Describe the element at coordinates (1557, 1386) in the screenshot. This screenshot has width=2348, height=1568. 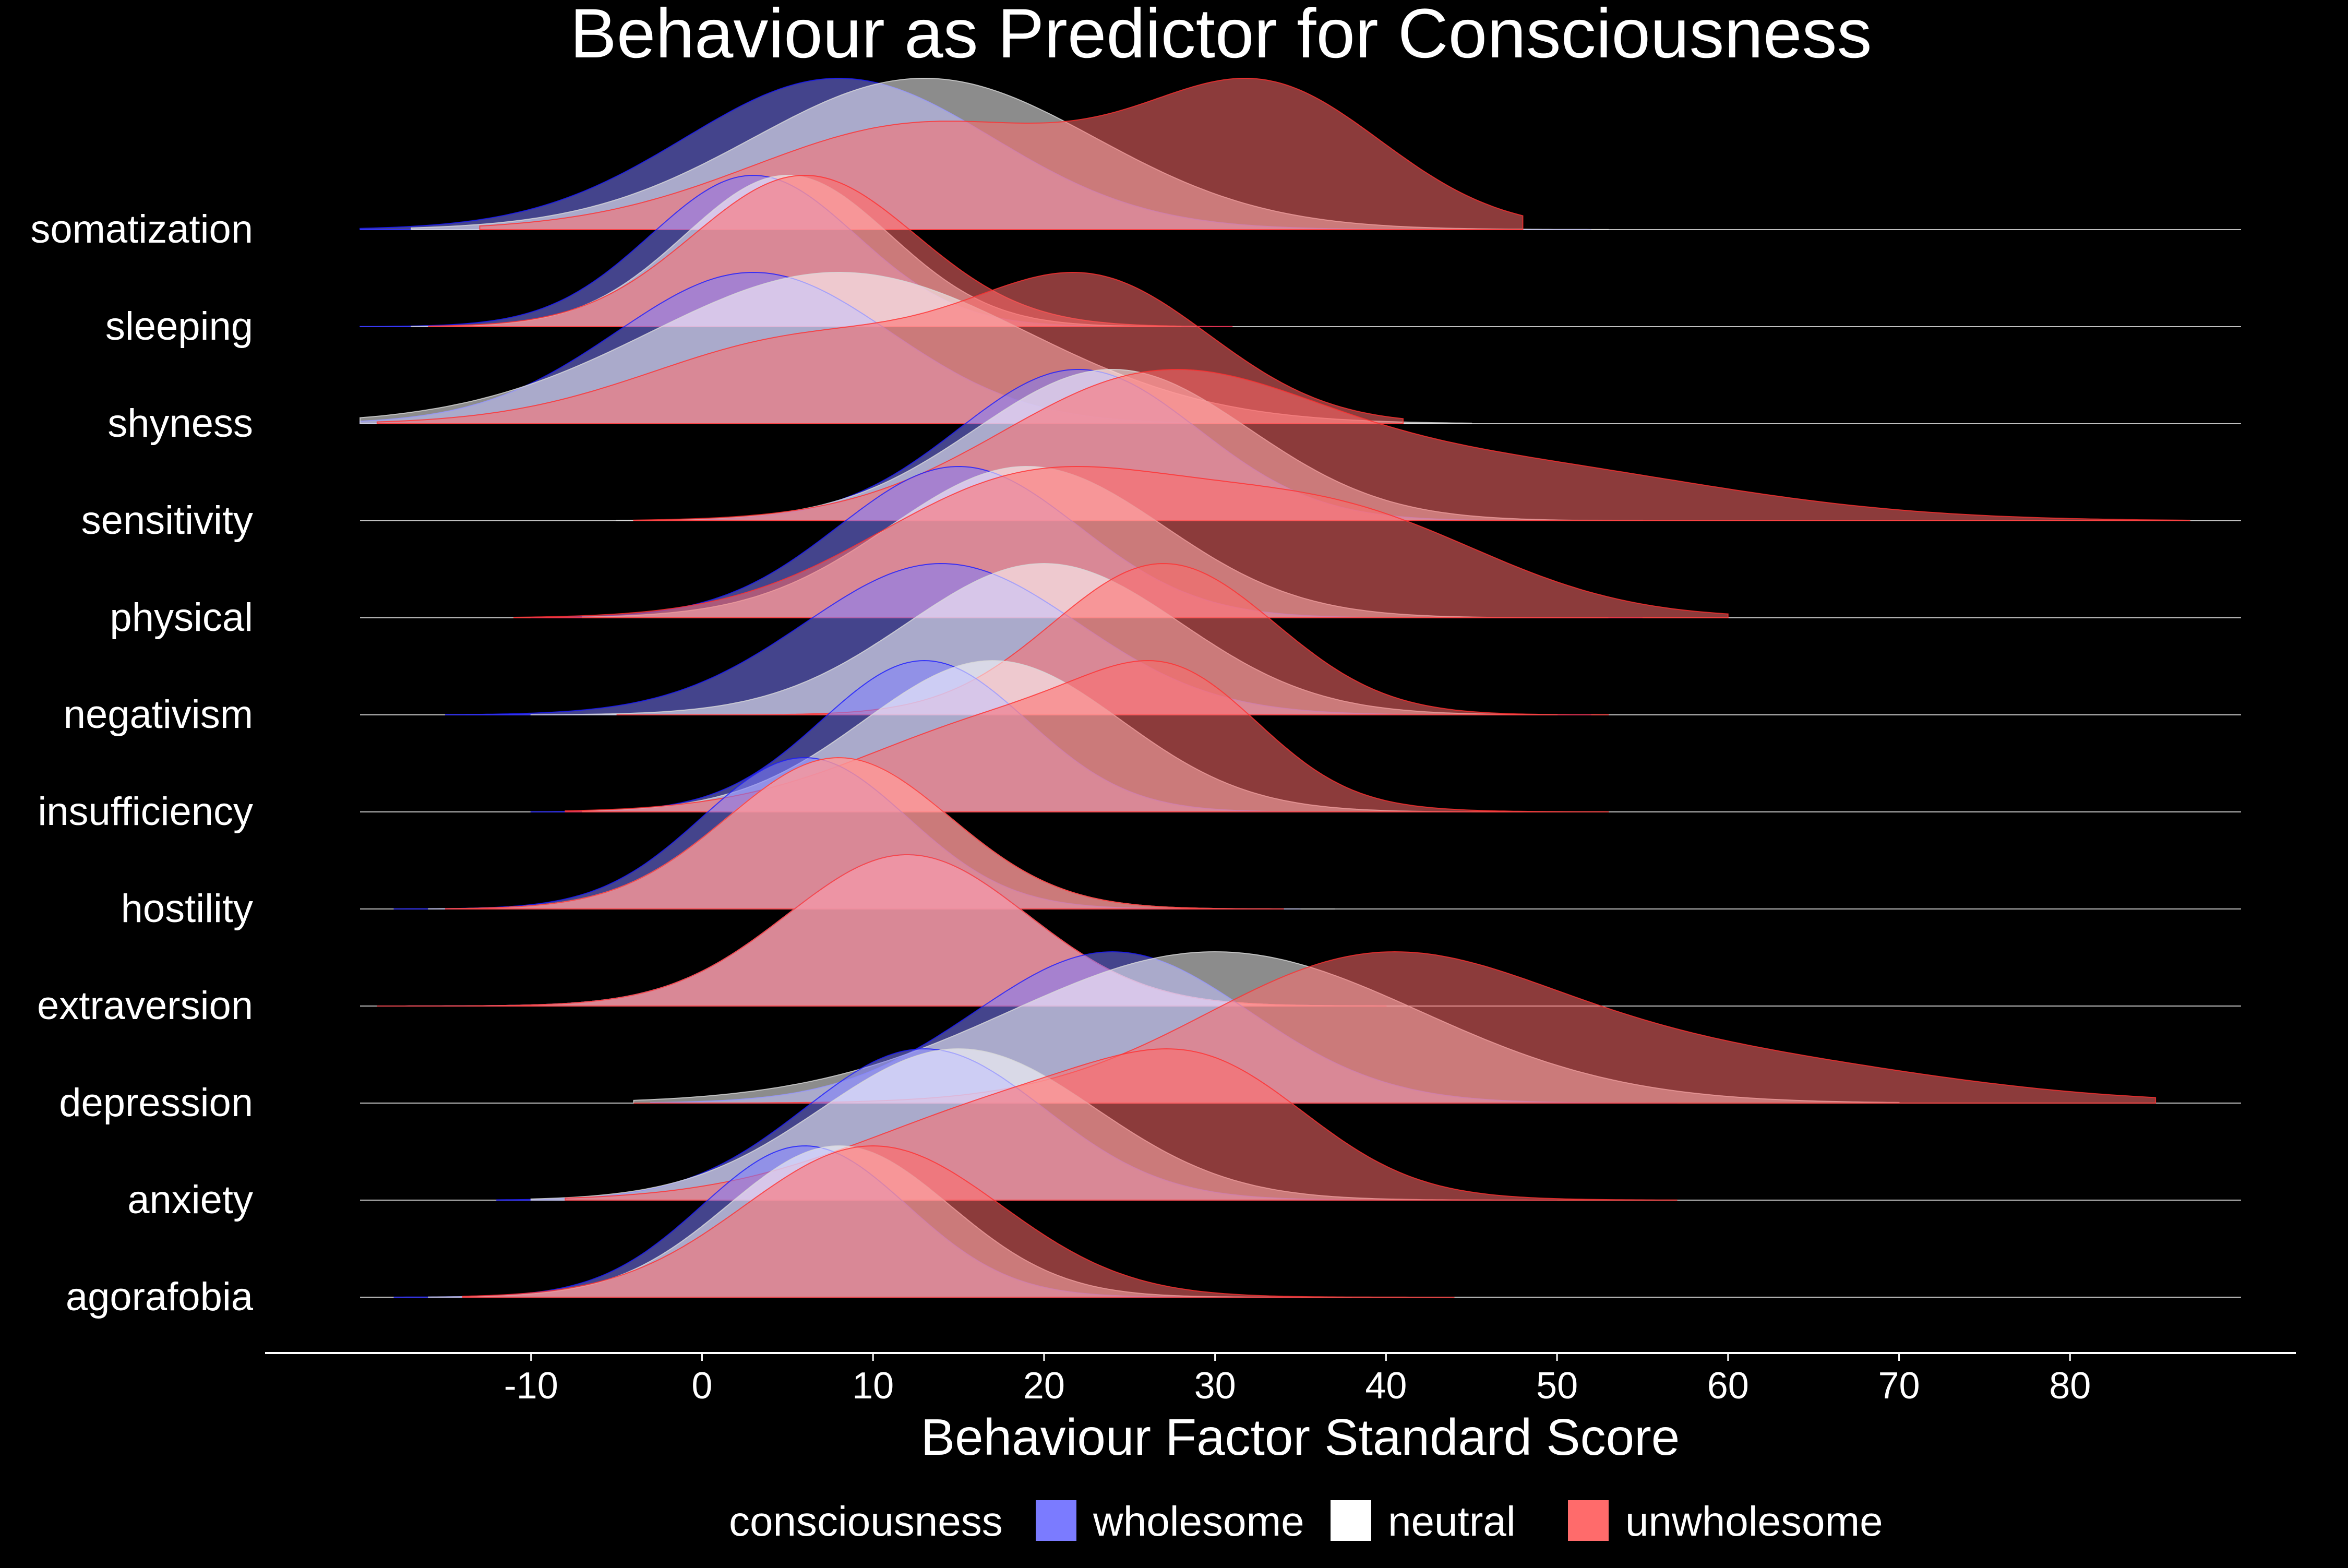
I see `x-tick-label: 50` at that location.